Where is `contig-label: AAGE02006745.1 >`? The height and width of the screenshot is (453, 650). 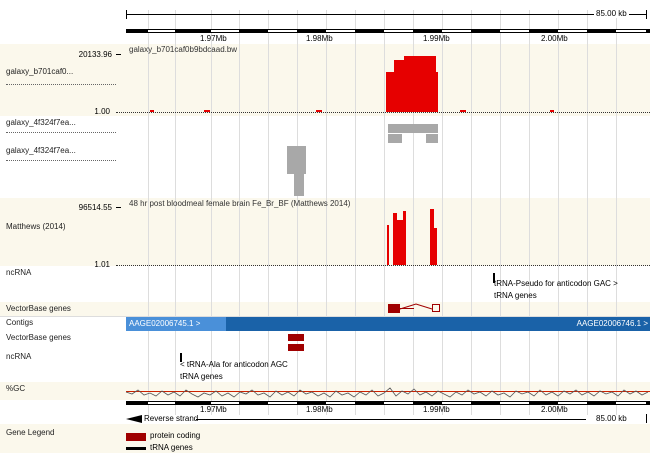
contig-label: AAGE02006745.1 > is located at coordinates (165, 323).